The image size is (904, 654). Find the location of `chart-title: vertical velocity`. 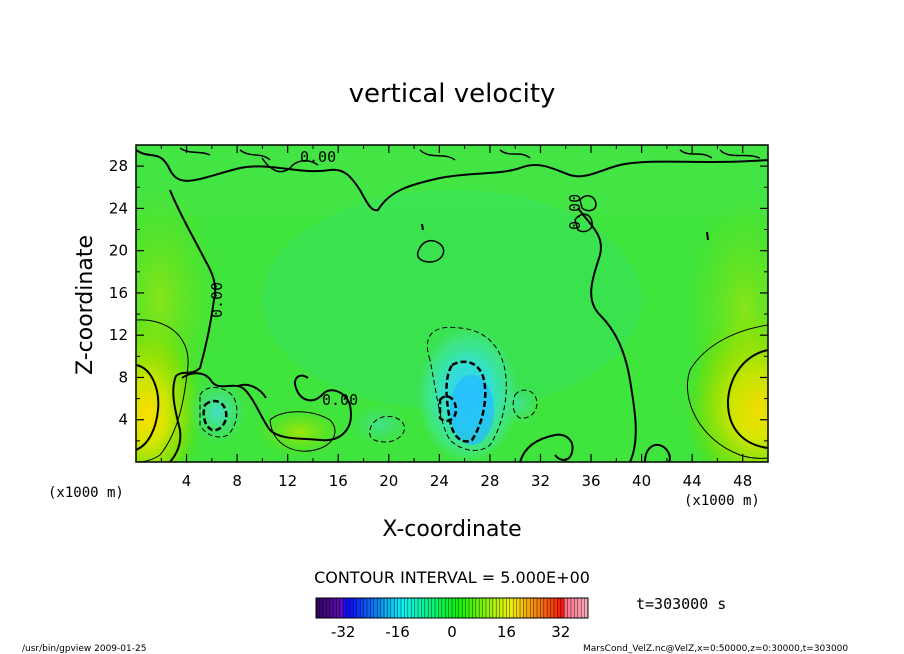

chart-title: vertical velocity is located at coordinates (452, 94).